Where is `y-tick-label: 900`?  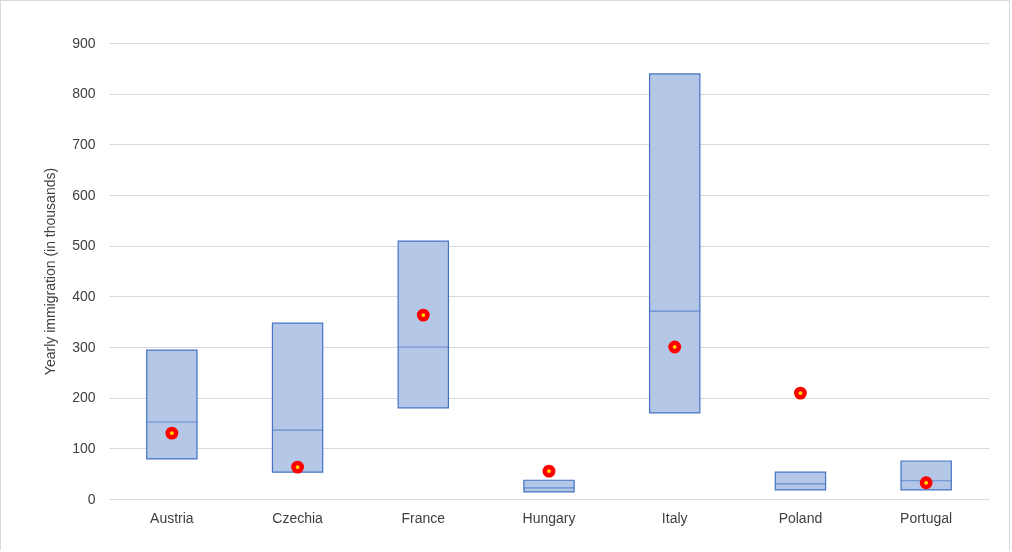 y-tick-label: 900 is located at coordinates (84, 42).